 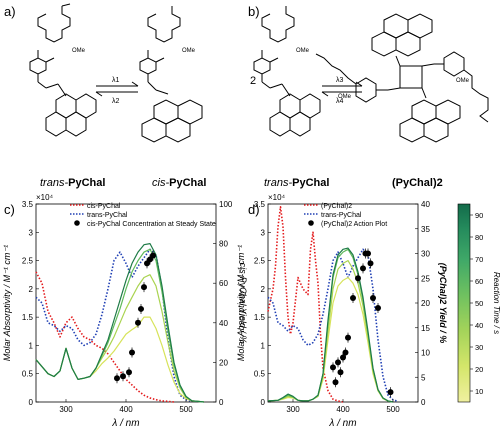 What do you see at coordinates (417, 183) in the screenshot?
I see `dimer-label-b: (PyChal)2` at bounding box center [417, 183].